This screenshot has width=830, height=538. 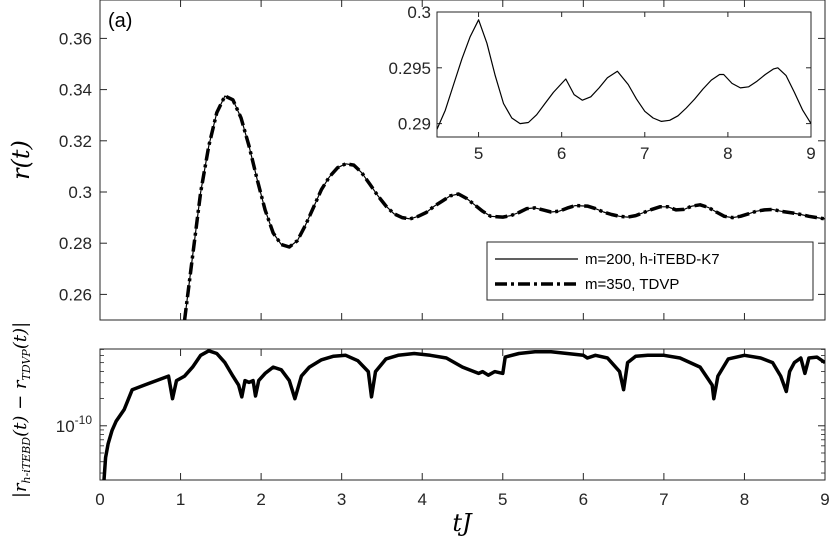 What do you see at coordinates (80, 192) in the screenshot?
I see `main-ytick-label: 0.3` at bounding box center [80, 192].